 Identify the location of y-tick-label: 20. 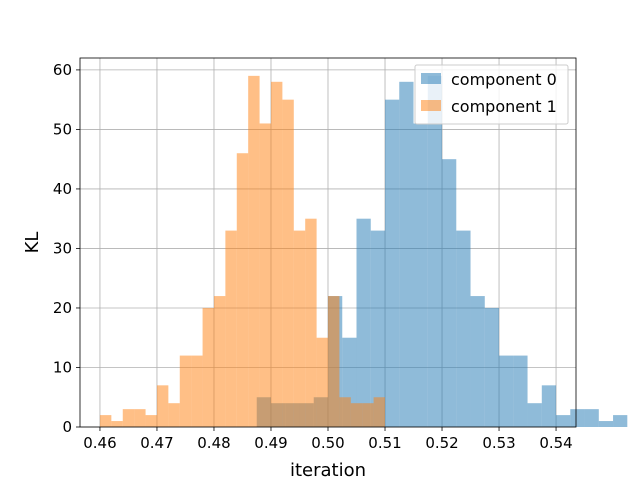
(62, 308).